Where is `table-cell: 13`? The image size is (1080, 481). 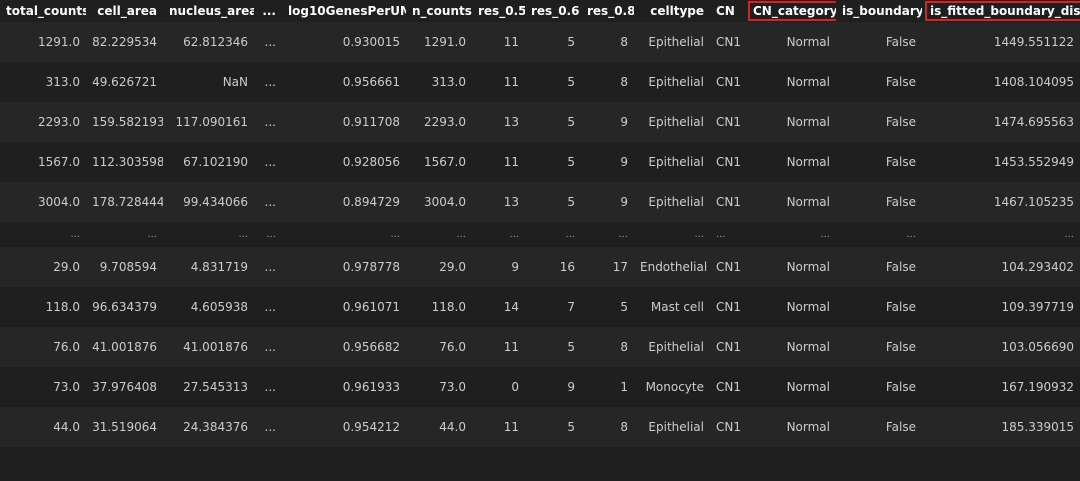
table-cell: 13 is located at coordinates (511, 122).